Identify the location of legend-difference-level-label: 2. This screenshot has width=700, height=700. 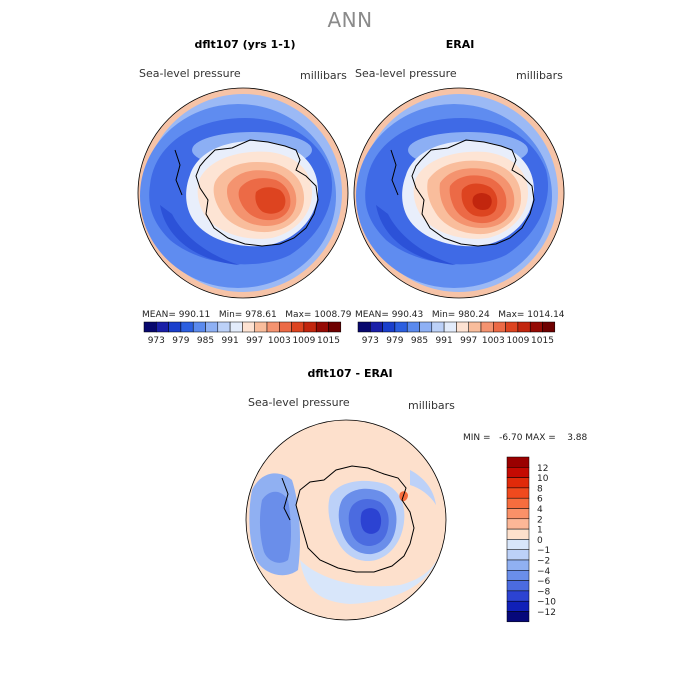
(540, 520).